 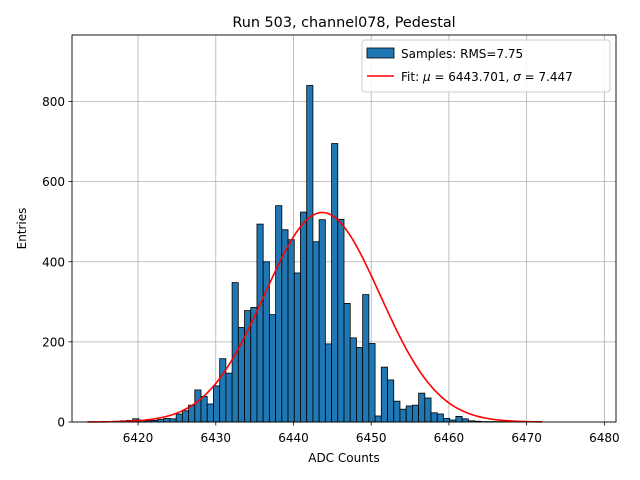 What do you see at coordinates (61, 423) in the screenshot?
I see `y-tick-label: 0` at bounding box center [61, 423].